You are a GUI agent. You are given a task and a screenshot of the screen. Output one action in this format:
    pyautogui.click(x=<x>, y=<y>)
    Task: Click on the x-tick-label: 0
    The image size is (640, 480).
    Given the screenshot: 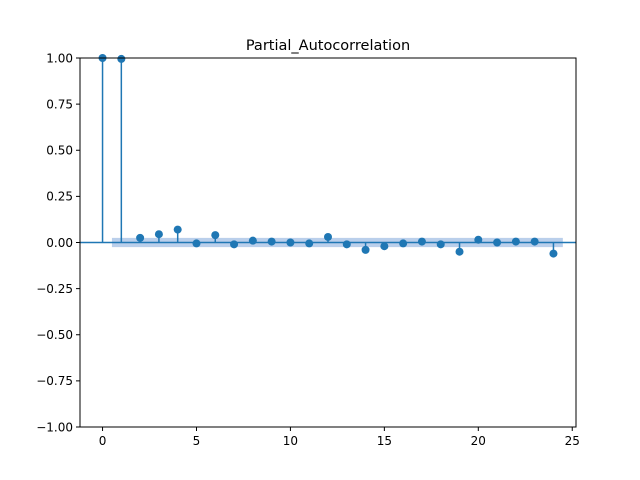 What is the action you would take?
    pyautogui.click(x=103, y=441)
    